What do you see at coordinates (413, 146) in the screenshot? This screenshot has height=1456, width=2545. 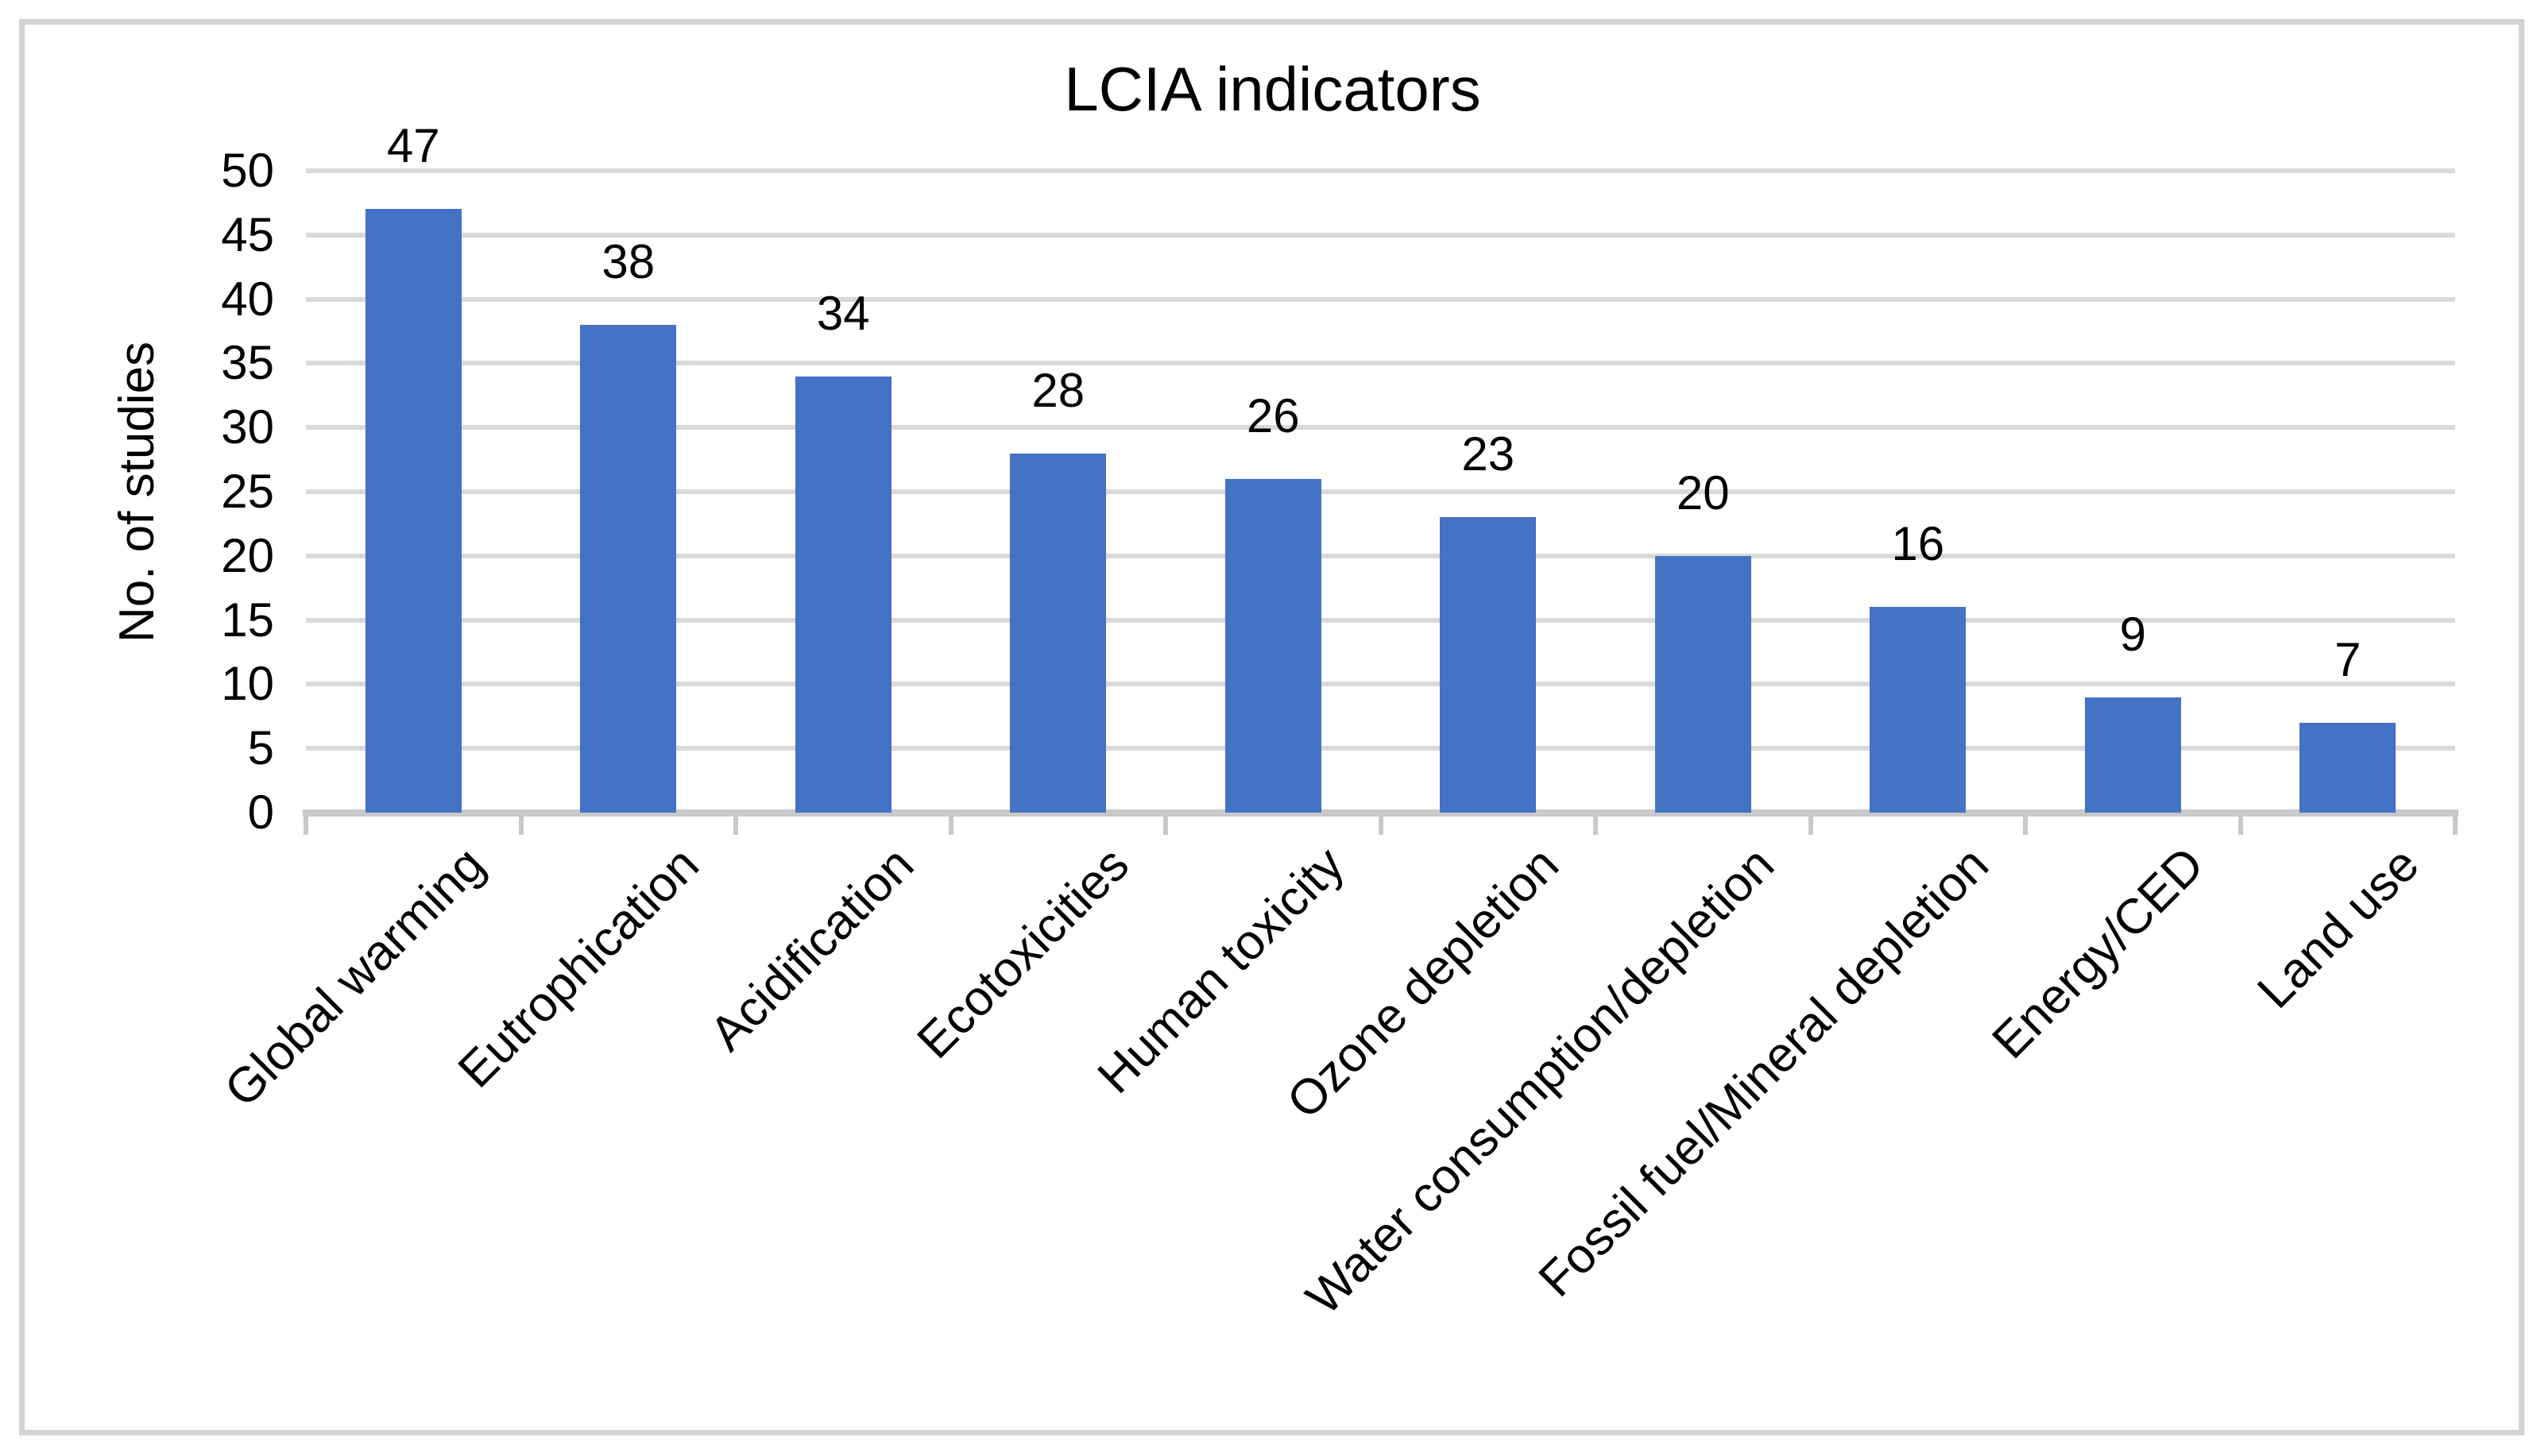 I see `bar-value-label: 47` at bounding box center [413, 146].